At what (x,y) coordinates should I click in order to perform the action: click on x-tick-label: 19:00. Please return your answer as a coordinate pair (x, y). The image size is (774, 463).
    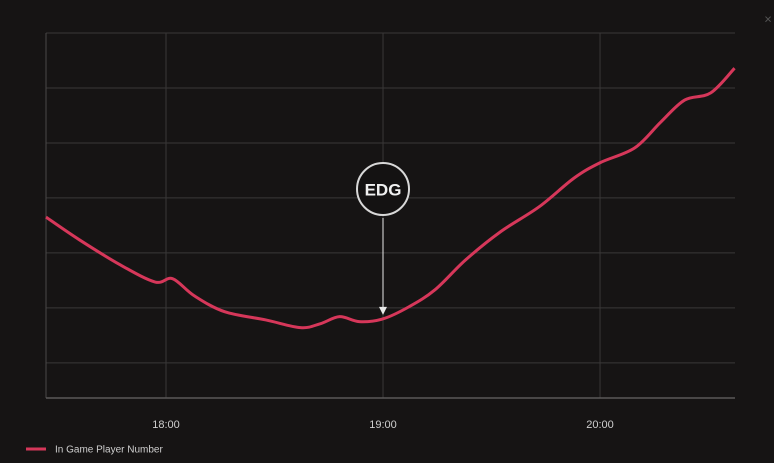
    Looking at the image, I should click on (383, 425).